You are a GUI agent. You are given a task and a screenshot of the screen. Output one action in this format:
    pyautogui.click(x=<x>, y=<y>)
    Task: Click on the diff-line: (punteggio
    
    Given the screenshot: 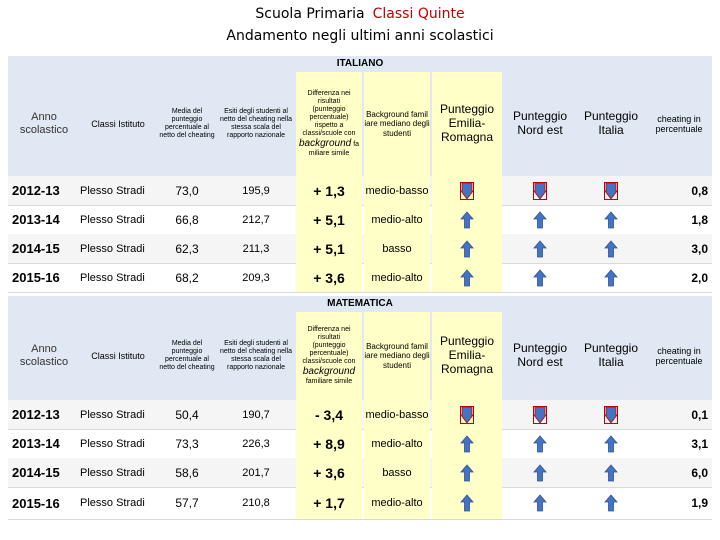 What is the action you would take?
    pyautogui.click(x=329, y=110)
    